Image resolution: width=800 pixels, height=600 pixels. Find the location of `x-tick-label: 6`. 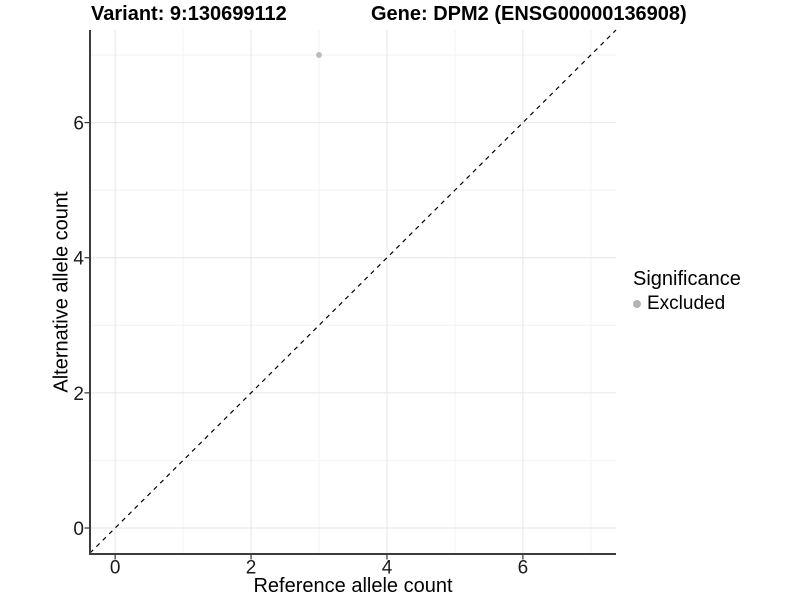

x-tick-label: 6 is located at coordinates (523, 568).